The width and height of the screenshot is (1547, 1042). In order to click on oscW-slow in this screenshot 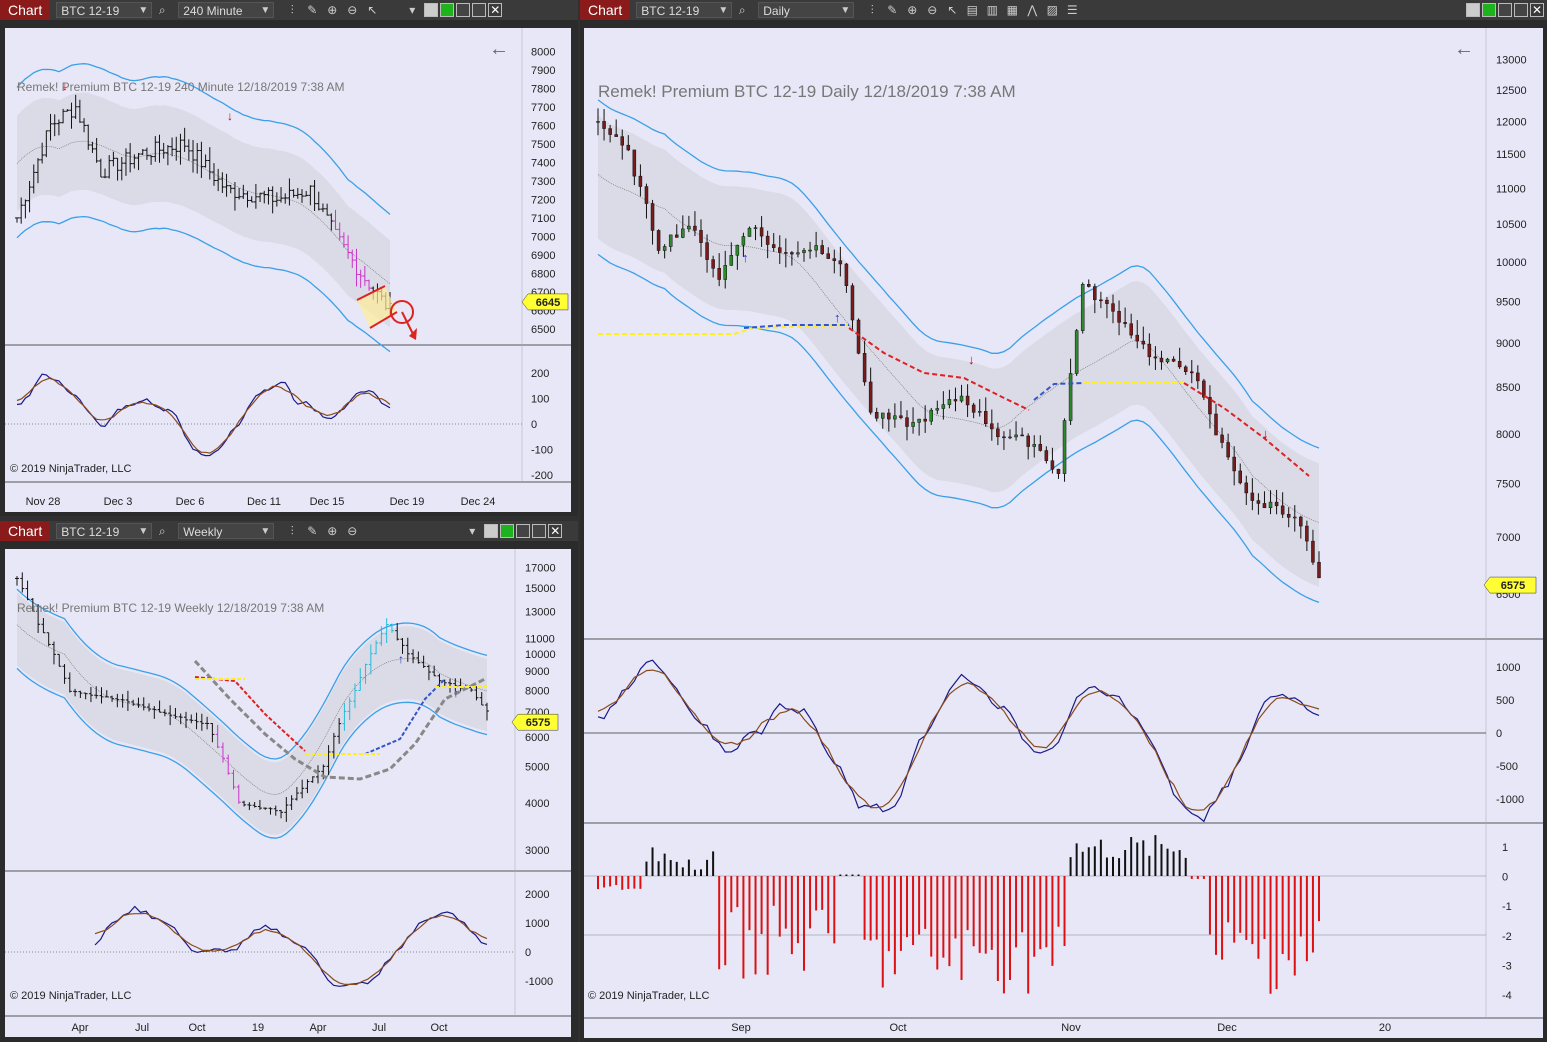, I will do `click(291, 949)`.